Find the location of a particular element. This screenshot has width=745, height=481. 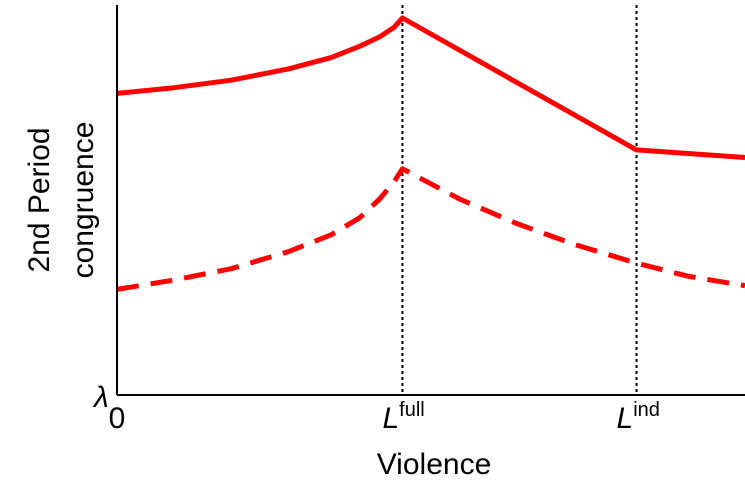

y-origin-label: λ is located at coordinates (100, 397).